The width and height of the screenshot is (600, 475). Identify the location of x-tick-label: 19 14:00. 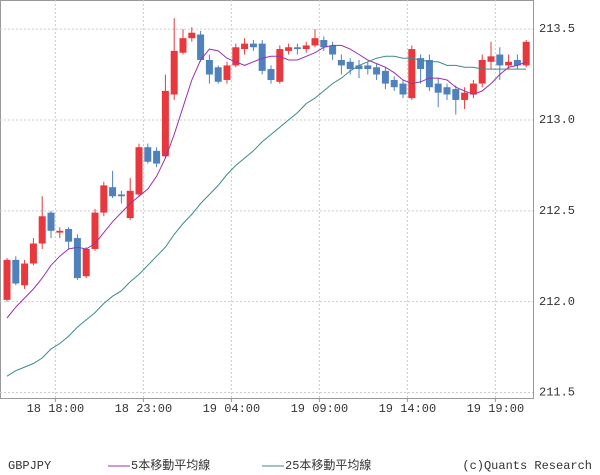
(408, 409).